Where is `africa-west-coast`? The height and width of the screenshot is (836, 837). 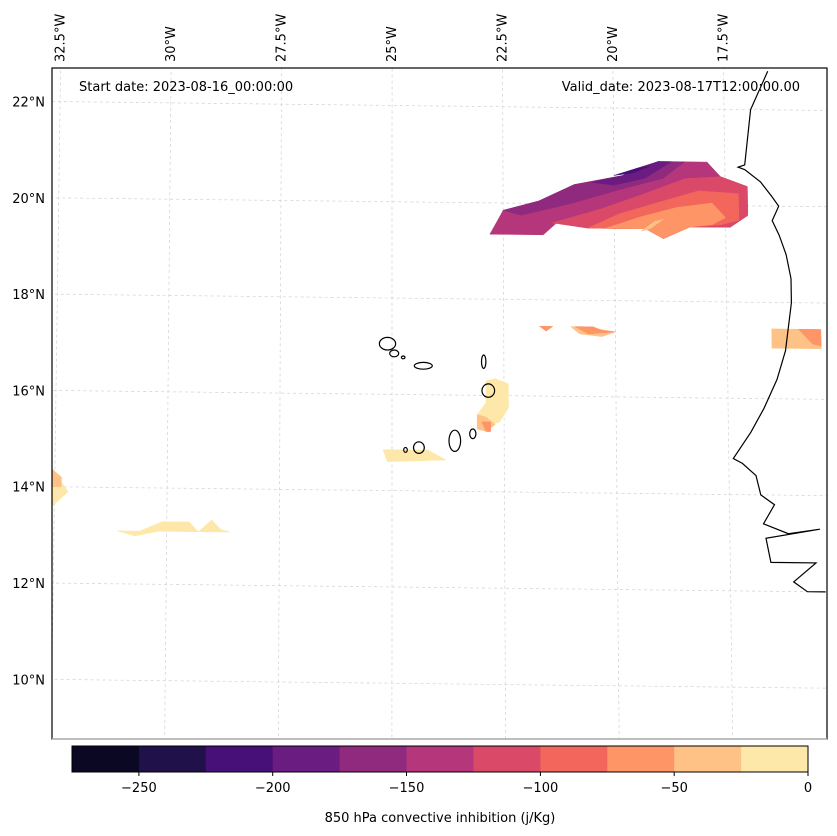
africa-west-coast is located at coordinates (779, 332).